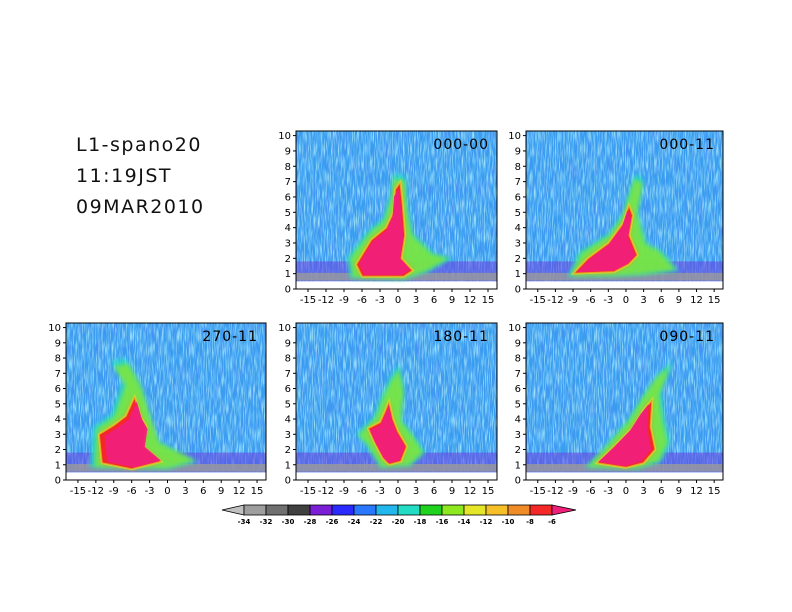 Image resolution: width=792 pixels, height=612 pixels. I want to click on colorbar-label: -10, so click(508, 522).